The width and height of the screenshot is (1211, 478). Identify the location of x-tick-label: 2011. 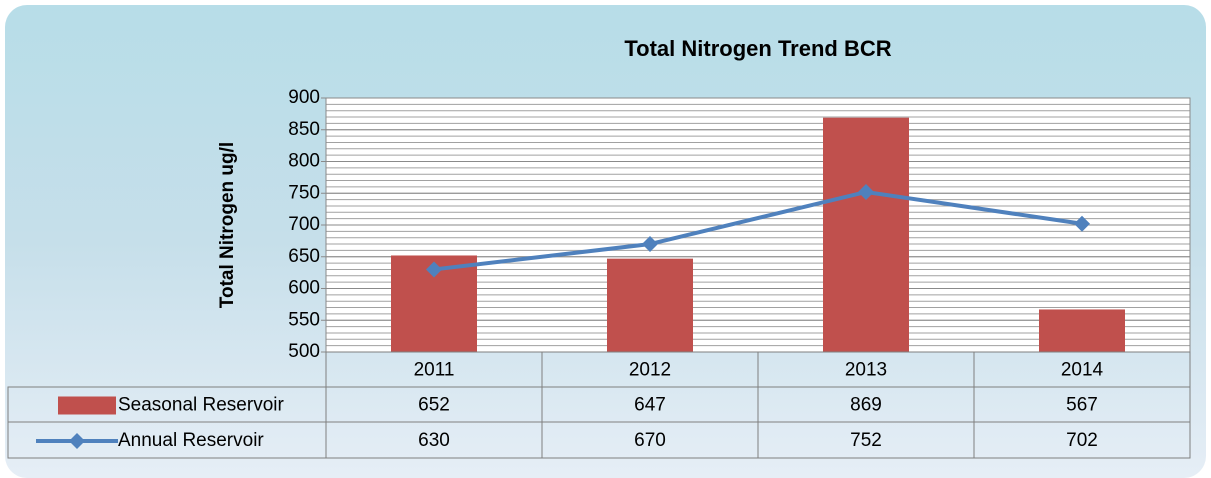
(434, 370).